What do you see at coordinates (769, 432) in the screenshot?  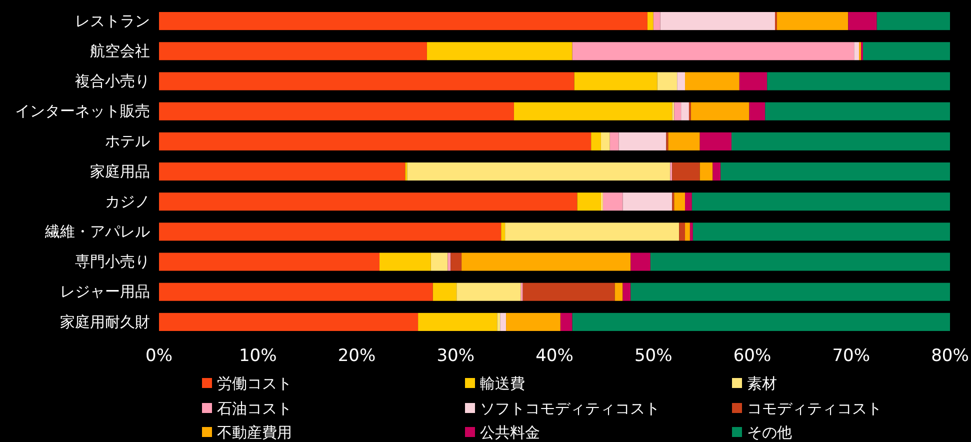 I see `legend-label: その他` at bounding box center [769, 432].